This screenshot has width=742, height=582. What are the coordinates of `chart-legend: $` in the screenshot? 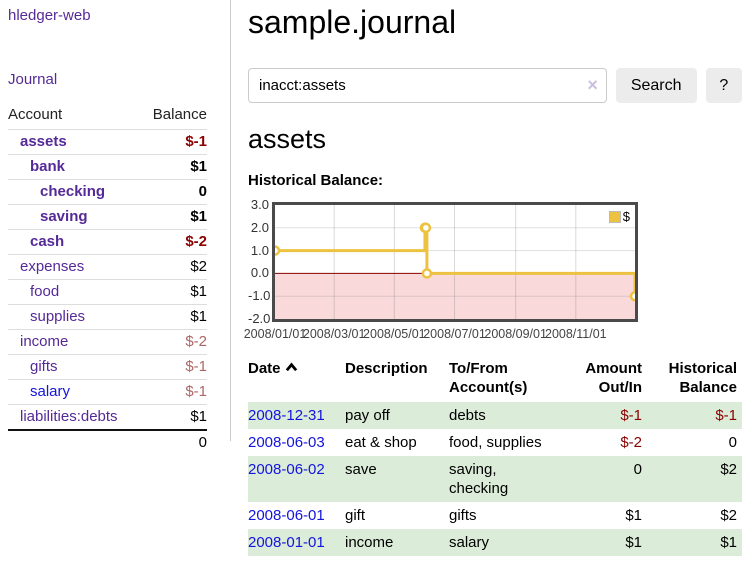 It's located at (619, 216).